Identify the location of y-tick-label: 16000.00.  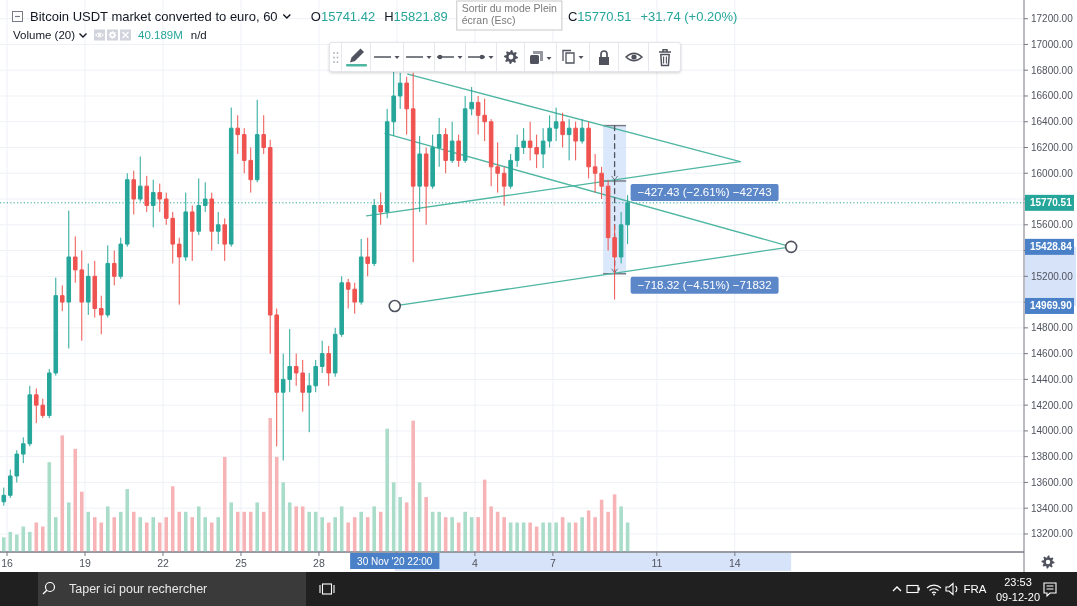
(1052, 173).